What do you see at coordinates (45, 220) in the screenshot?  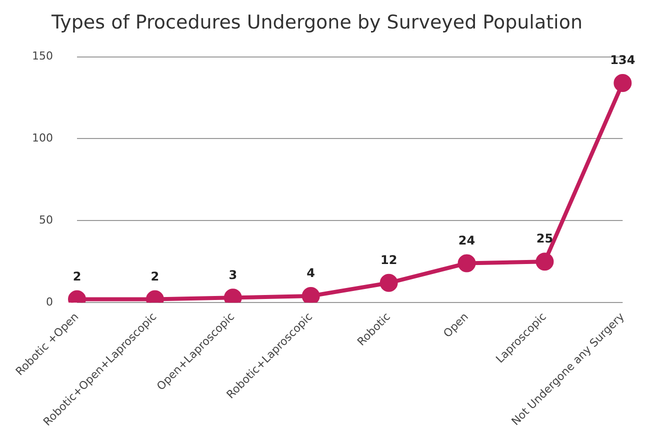 I see `y-tick-label: 50` at bounding box center [45, 220].